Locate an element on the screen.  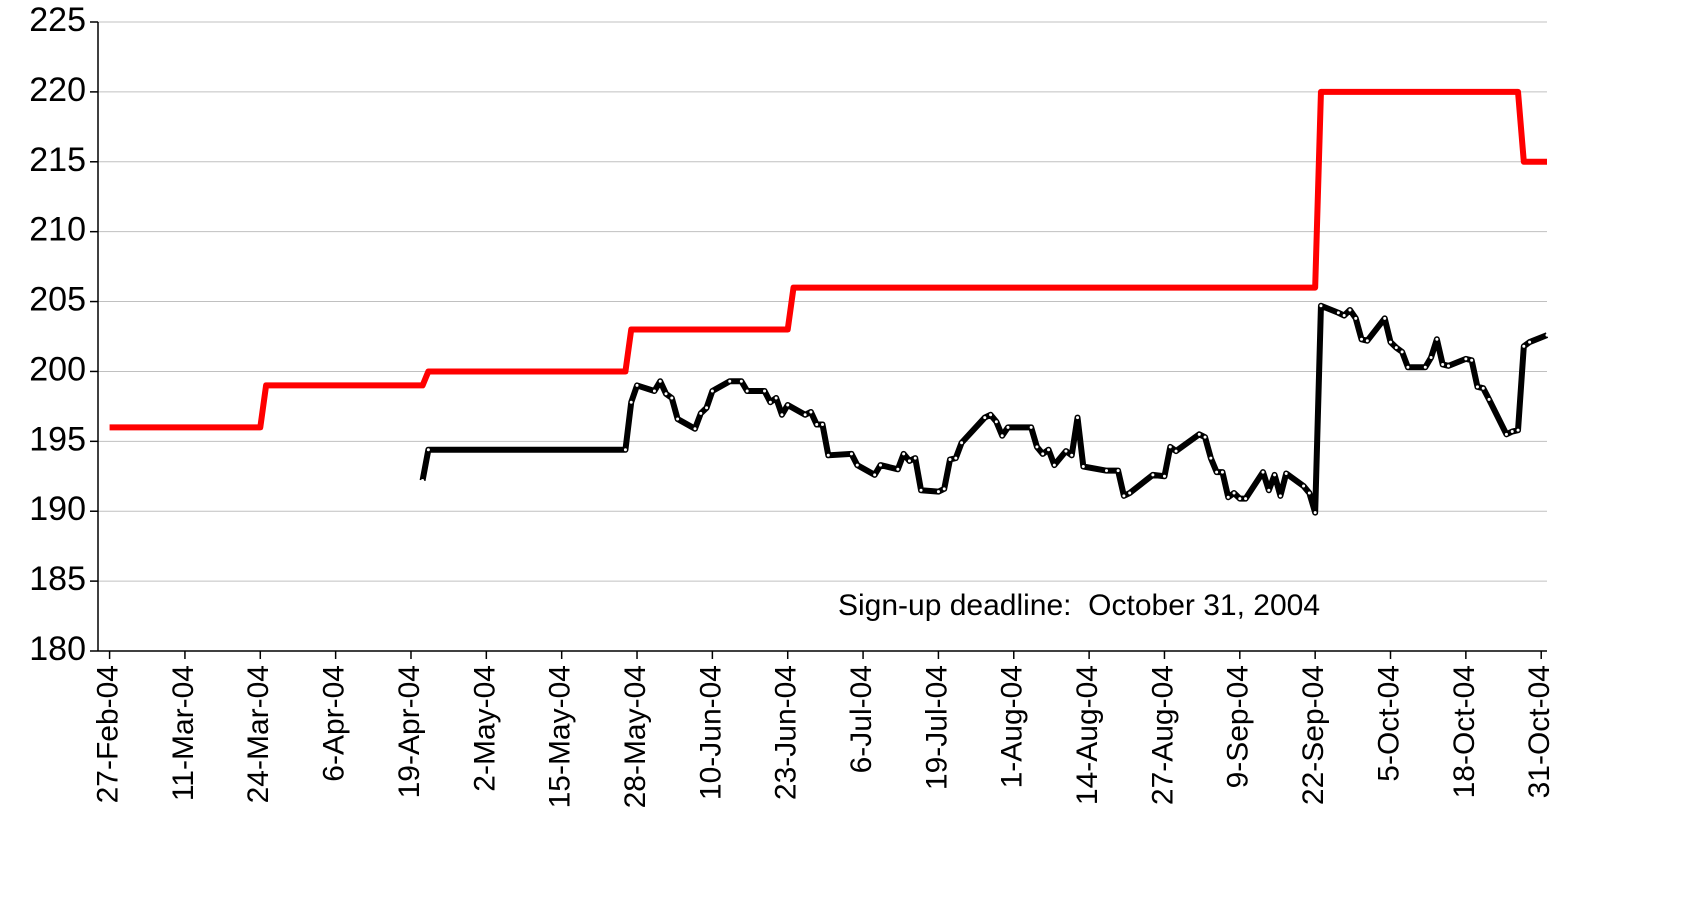
y-tick-label: 195 is located at coordinates (57, 439).